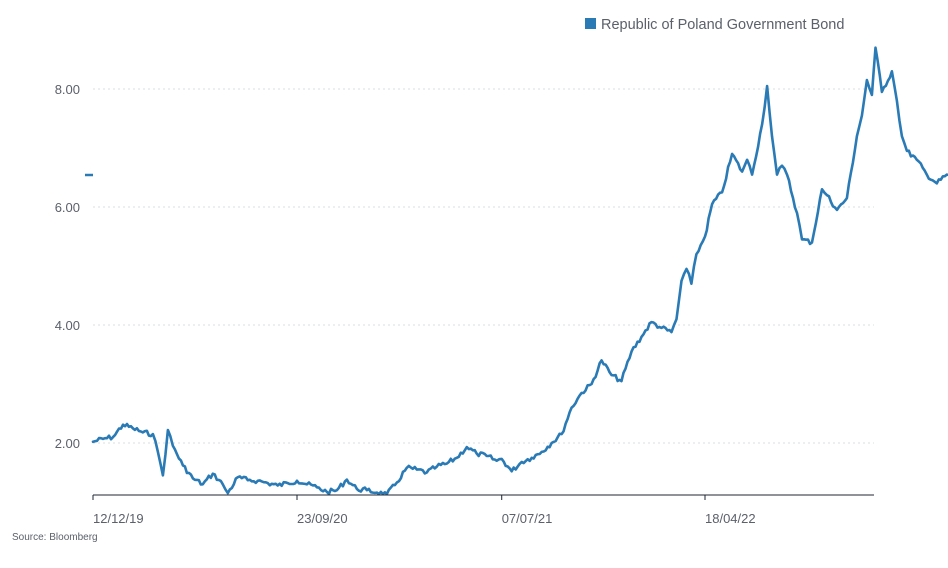  Describe the element at coordinates (730, 518) in the screenshot. I see `x-tick-label: 18/04/22` at that location.